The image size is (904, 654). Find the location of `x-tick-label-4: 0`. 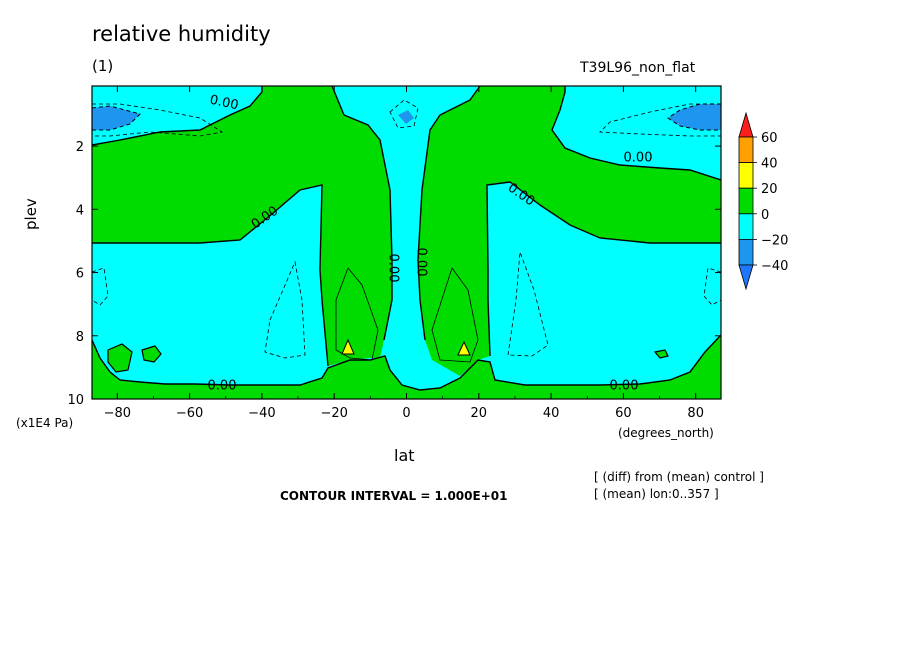

x-tick-label-4: 0 is located at coordinates (406, 413).